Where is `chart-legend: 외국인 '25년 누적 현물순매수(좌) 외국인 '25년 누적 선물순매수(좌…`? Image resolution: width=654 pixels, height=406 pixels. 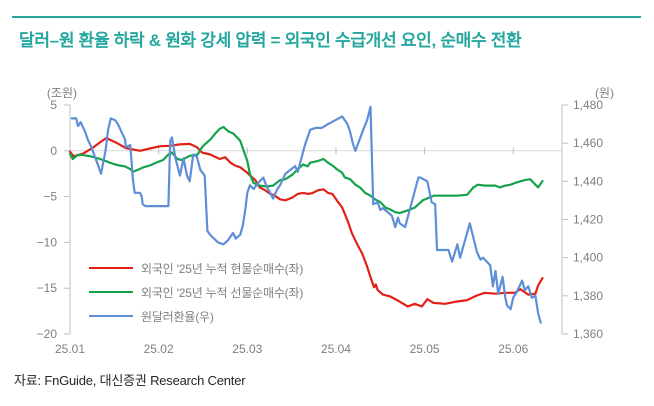 chart-legend: 외국인 '25년 누적 현물순매수(좌) 외국인 '25년 누적 선물순매수(좌… is located at coordinates (196, 292).